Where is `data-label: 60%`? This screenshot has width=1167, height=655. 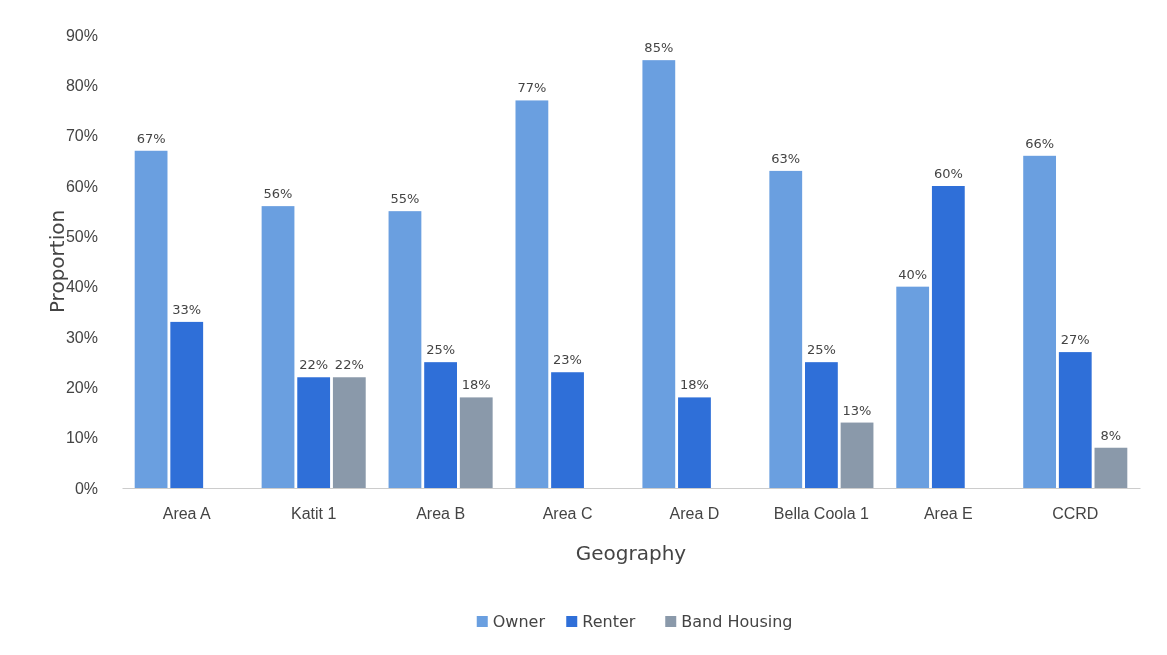
data-label: 60% is located at coordinates (948, 173).